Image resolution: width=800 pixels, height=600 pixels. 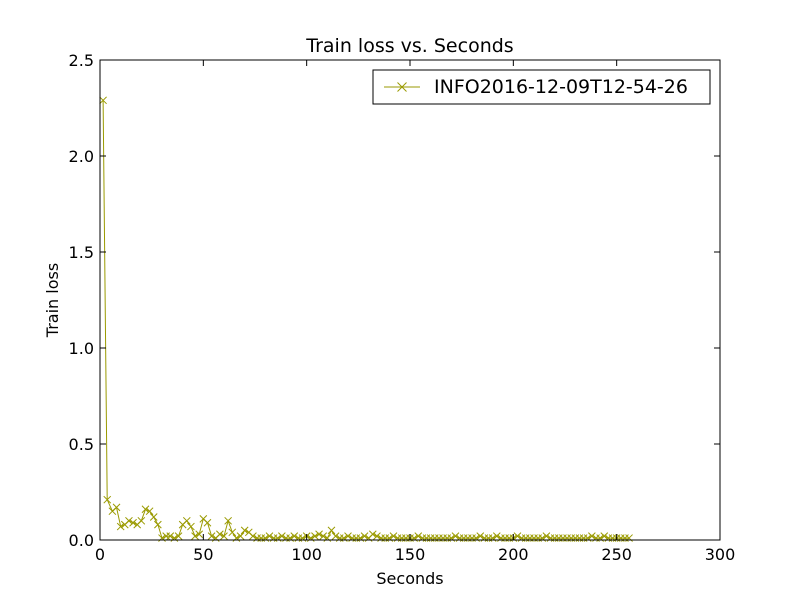 I want to click on y-tick-label: 0.5, so click(x=81, y=444).